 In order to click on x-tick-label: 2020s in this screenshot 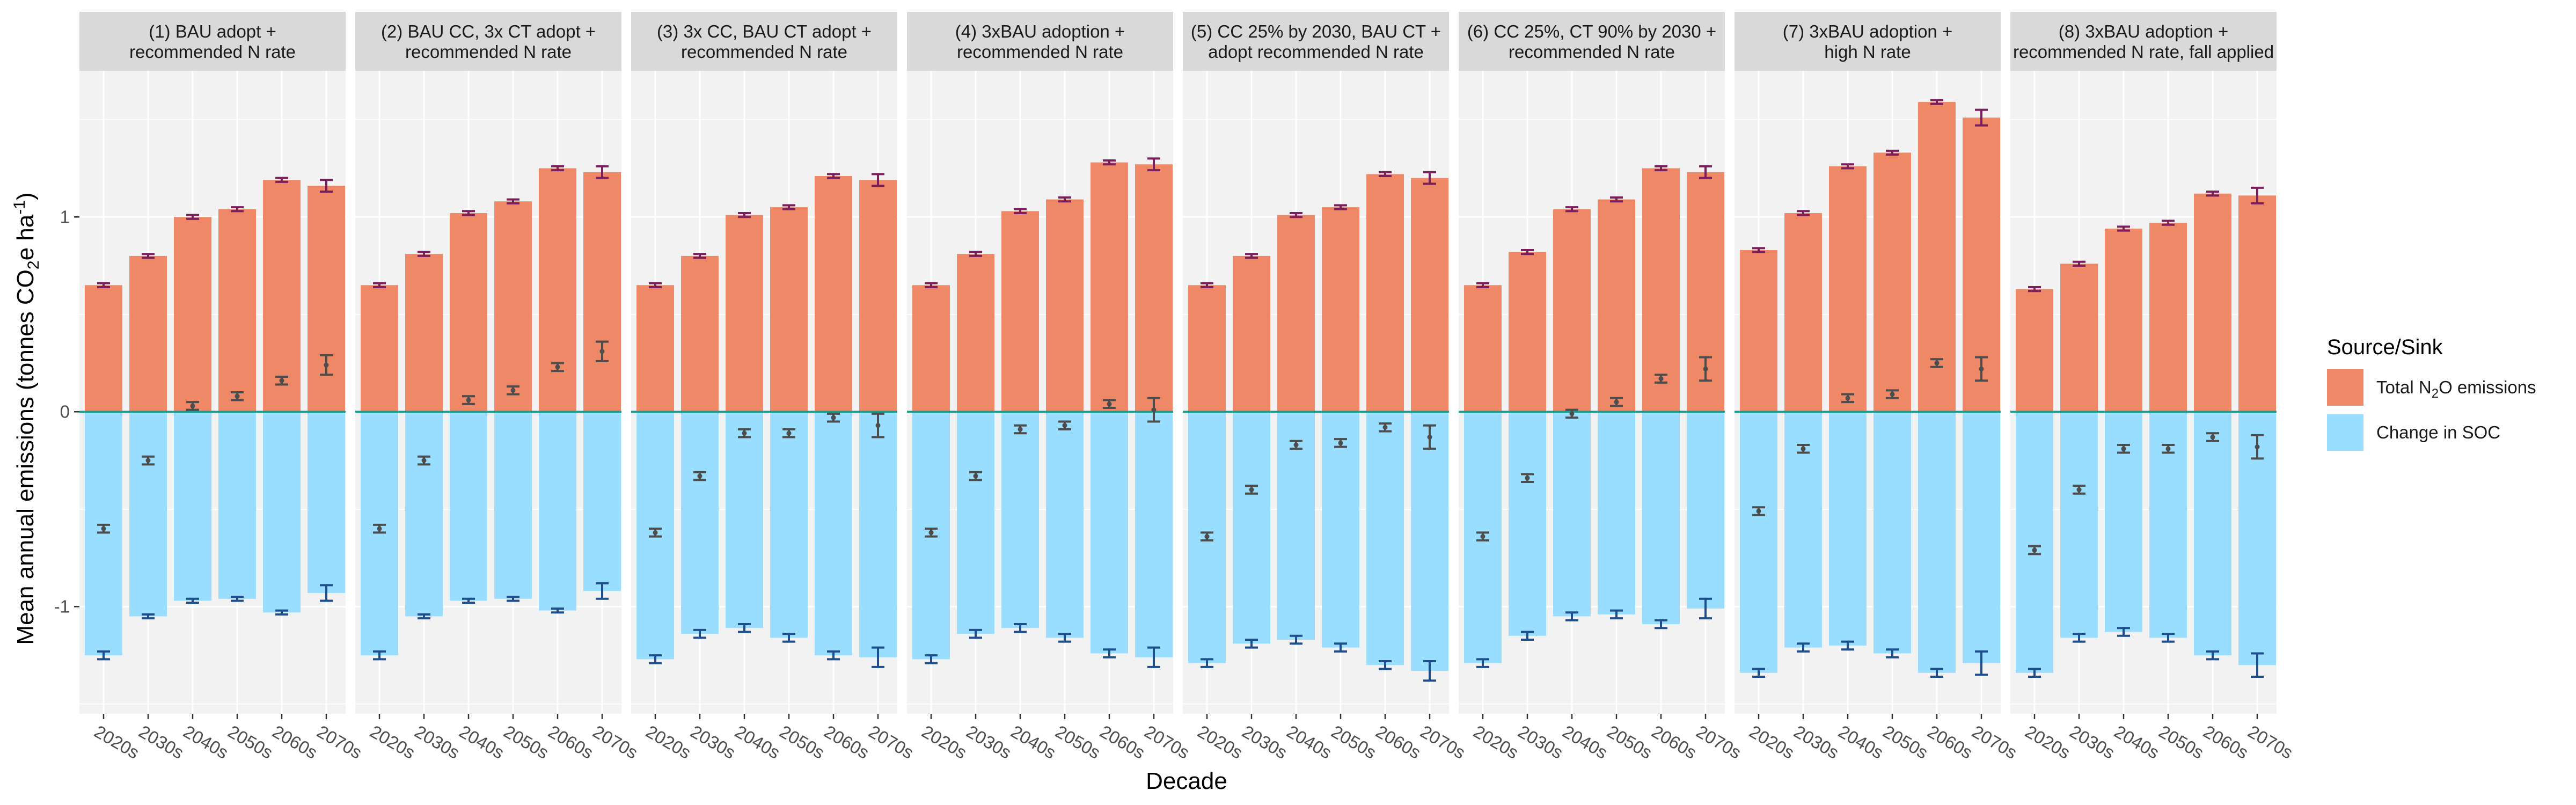, I will do `click(117, 742)`.